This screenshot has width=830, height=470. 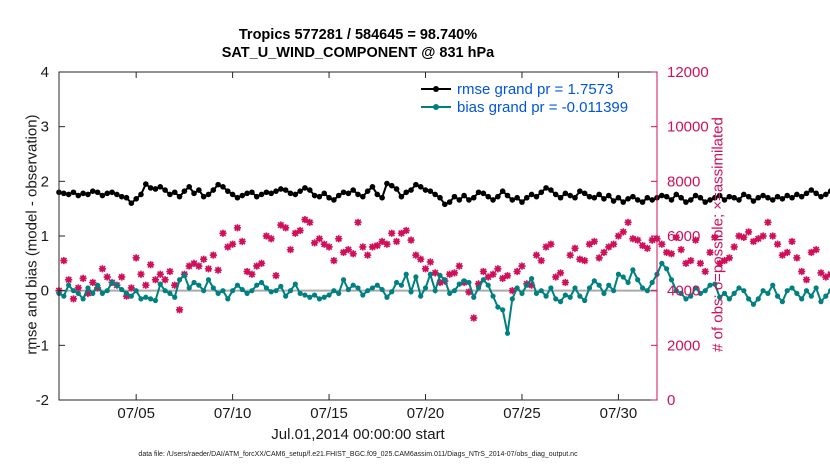 What do you see at coordinates (688, 127) in the screenshot?
I see `y-right-tick-label: 10000` at bounding box center [688, 127].